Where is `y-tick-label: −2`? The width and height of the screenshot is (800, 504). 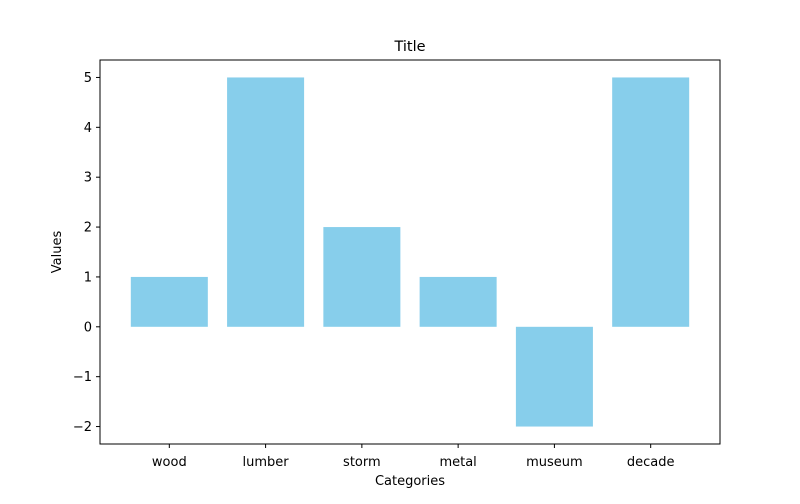
y-tick-label: −2 is located at coordinates (82, 427).